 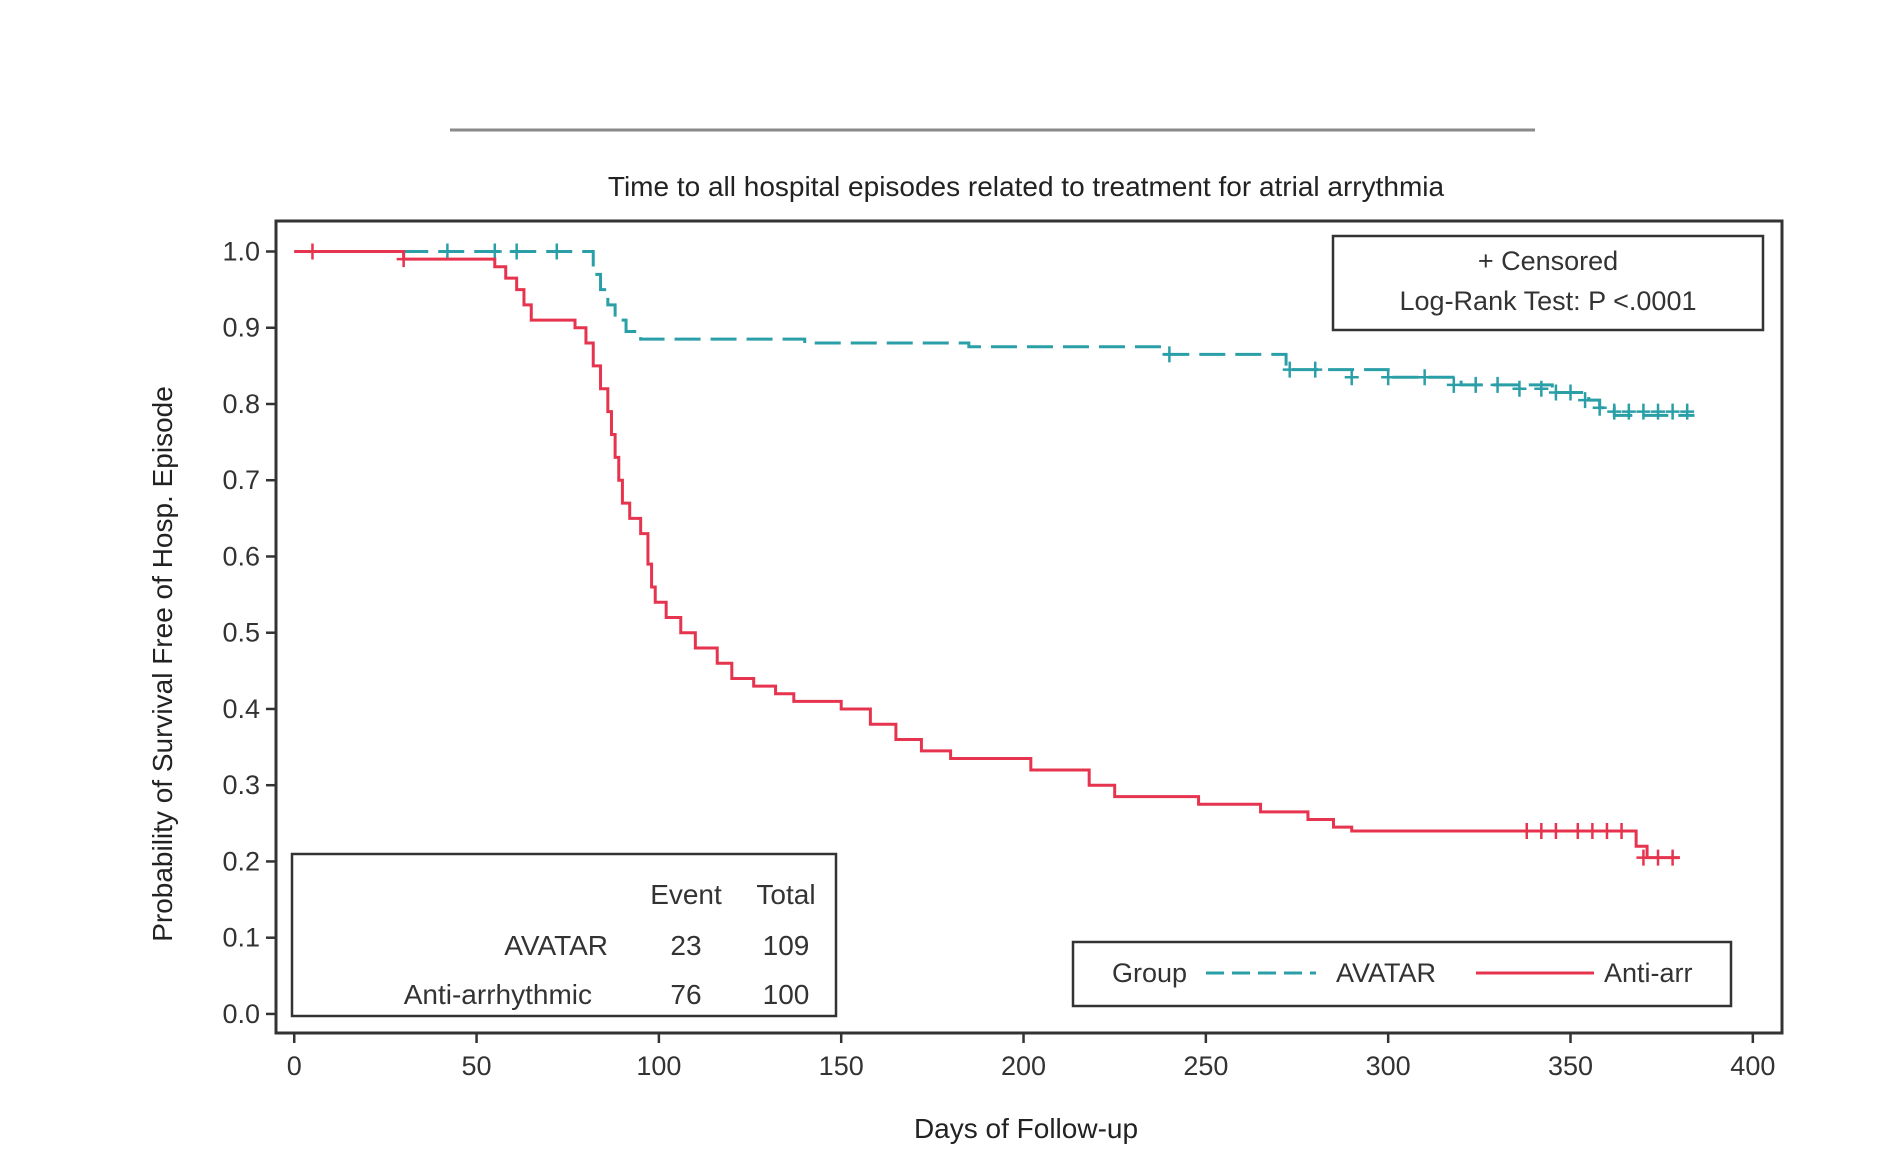 I want to click on logrank-note: Log-Rank Test: P <.0001, so click(x=1548, y=301).